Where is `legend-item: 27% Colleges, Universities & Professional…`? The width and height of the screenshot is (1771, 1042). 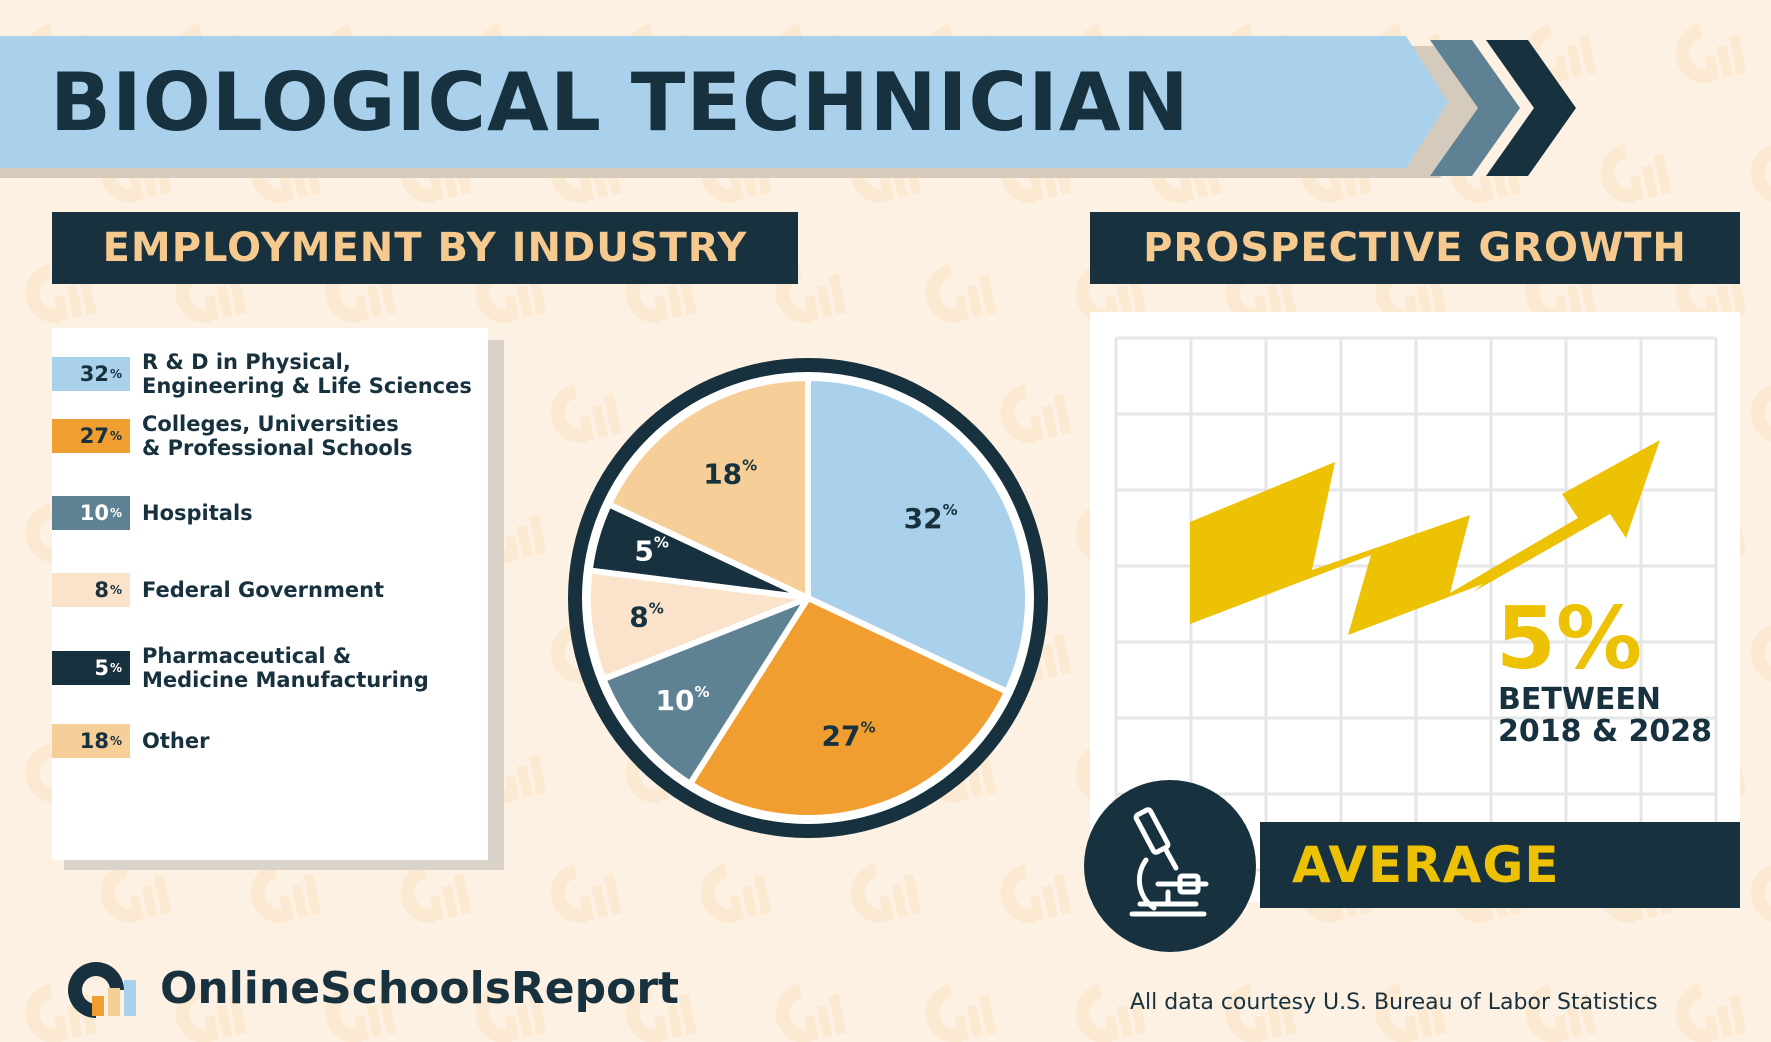
legend-item: 27% Colleges, Universities & Professional… is located at coordinates (270, 436).